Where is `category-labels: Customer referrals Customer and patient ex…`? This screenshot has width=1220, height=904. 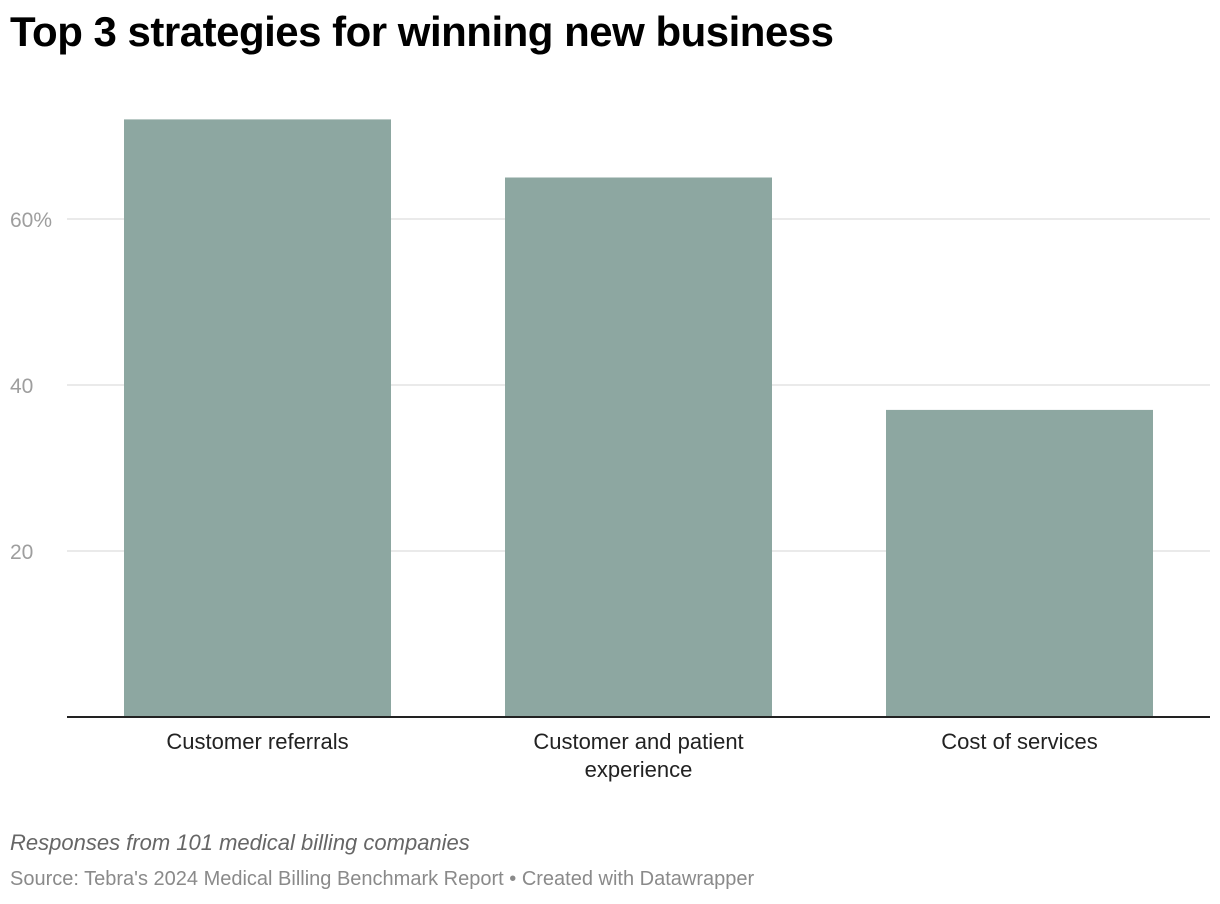
category-labels: Customer referrals Customer and patient ex… is located at coordinates (631, 755).